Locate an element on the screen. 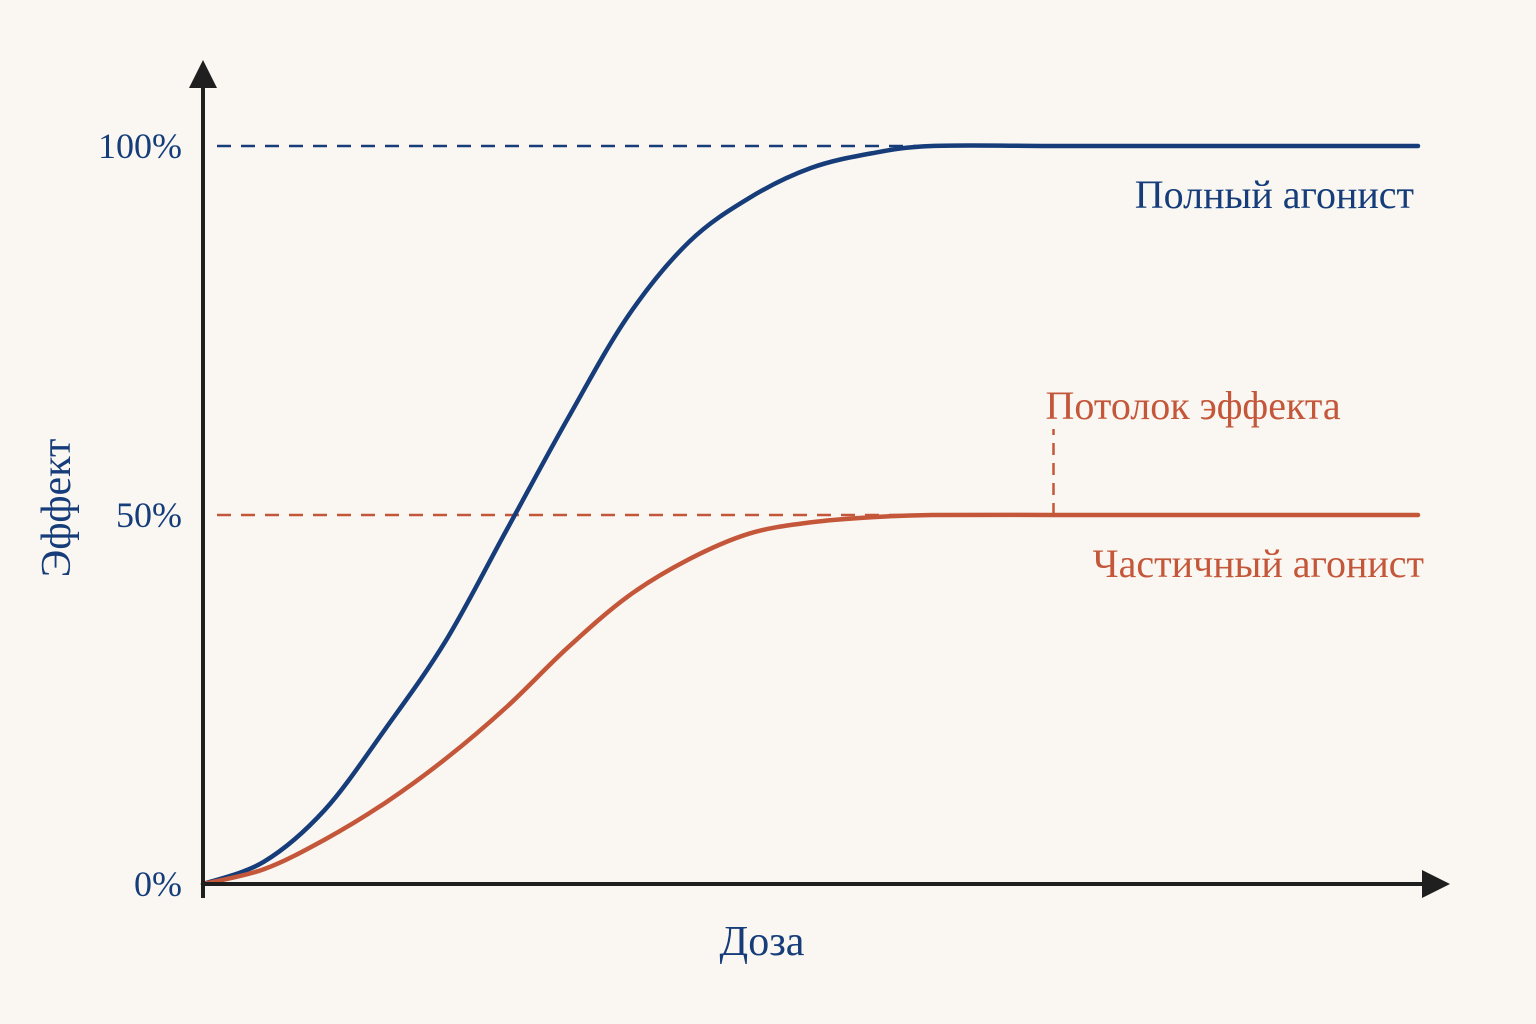 This screenshot has width=1536, height=1024. annotations: Потолок эффекта is located at coordinates (1193, 449).